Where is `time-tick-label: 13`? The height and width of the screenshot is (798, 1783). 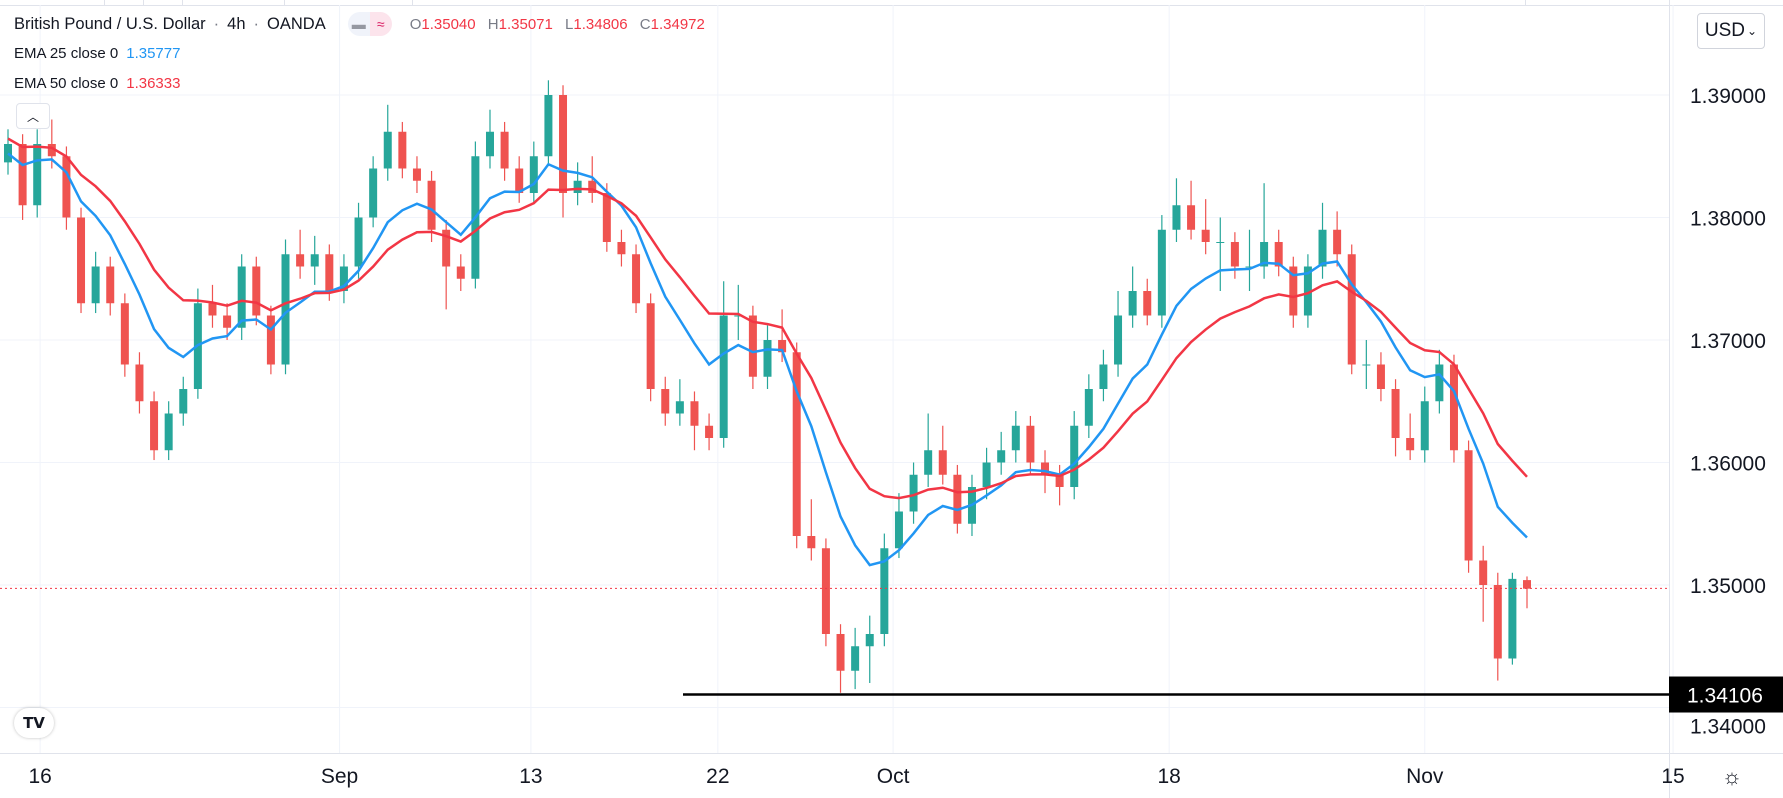
time-tick-label: 13 is located at coordinates (530, 776).